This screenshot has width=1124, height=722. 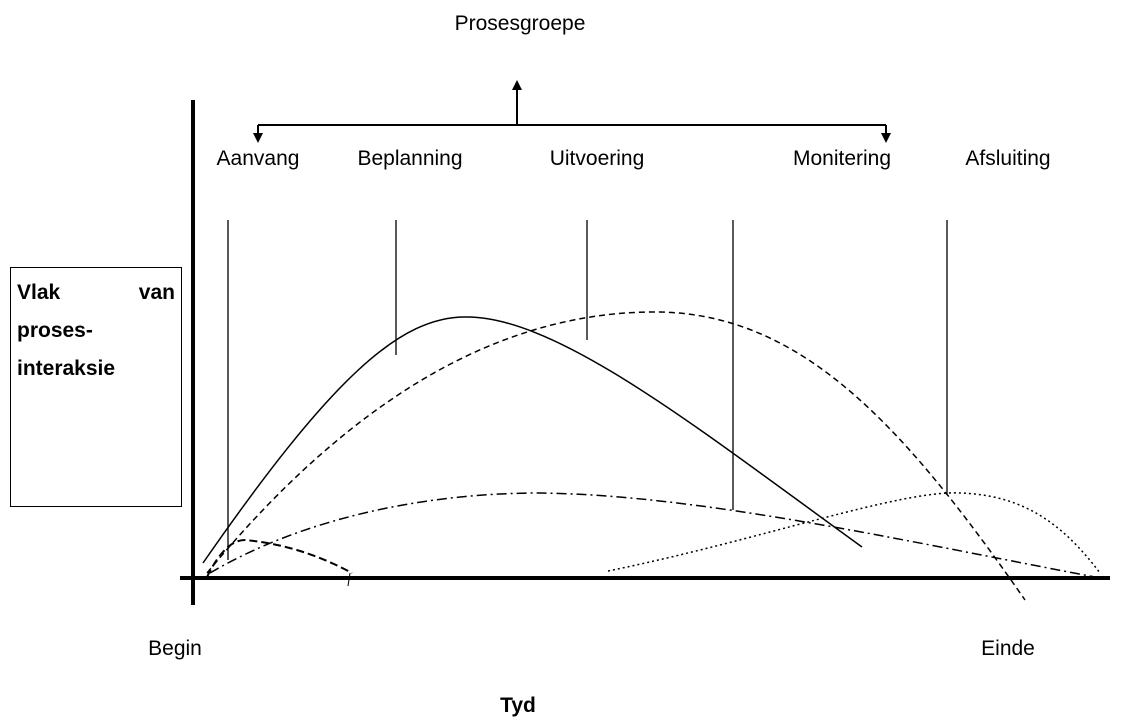 What do you see at coordinates (258, 158) in the screenshot?
I see `group-label: Aanvang` at bounding box center [258, 158].